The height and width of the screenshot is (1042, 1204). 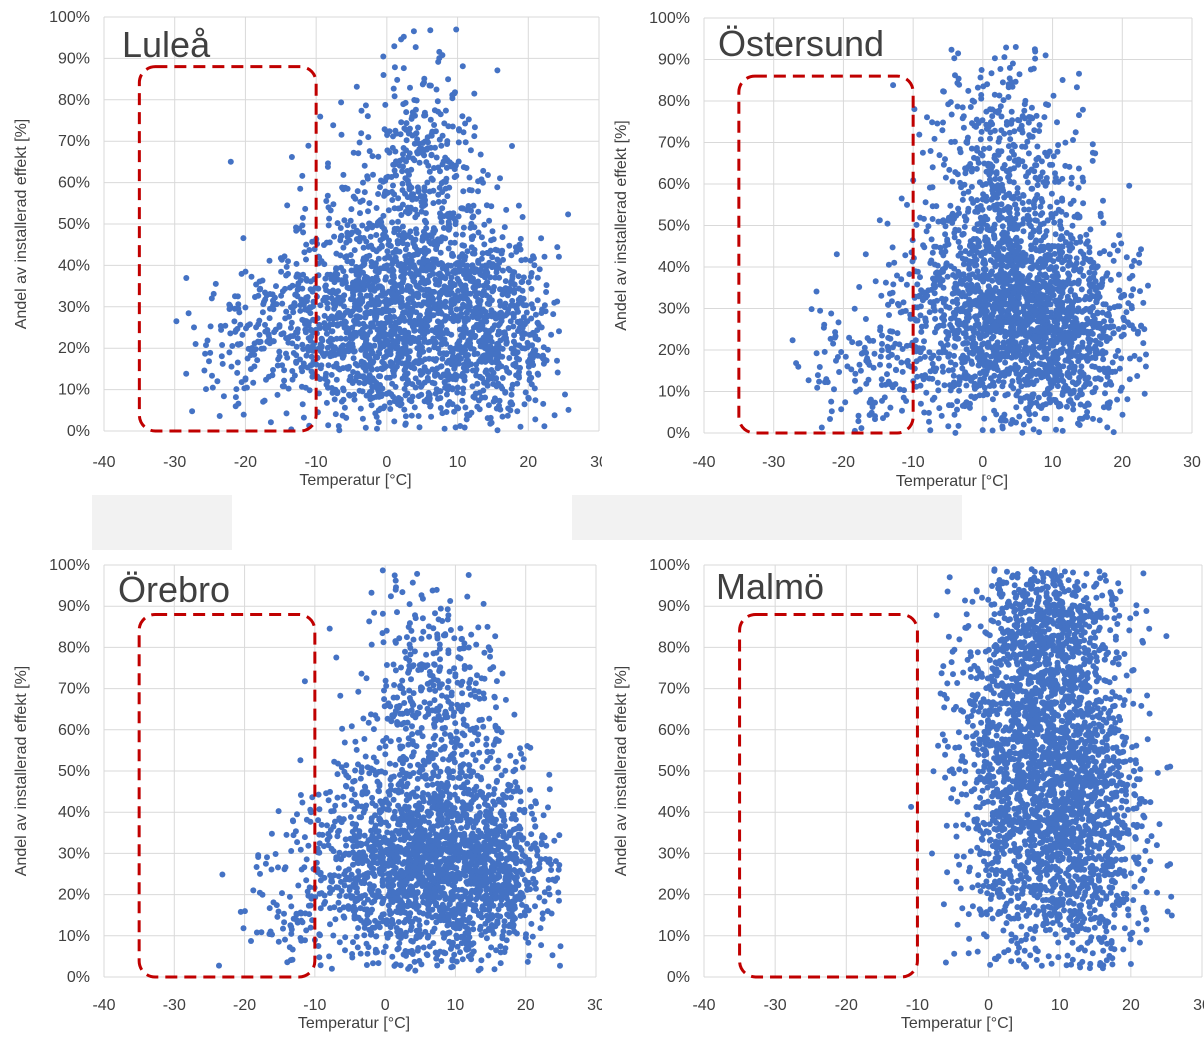 I want to click on y-tick-label: 30%, so click(x=74, y=307).